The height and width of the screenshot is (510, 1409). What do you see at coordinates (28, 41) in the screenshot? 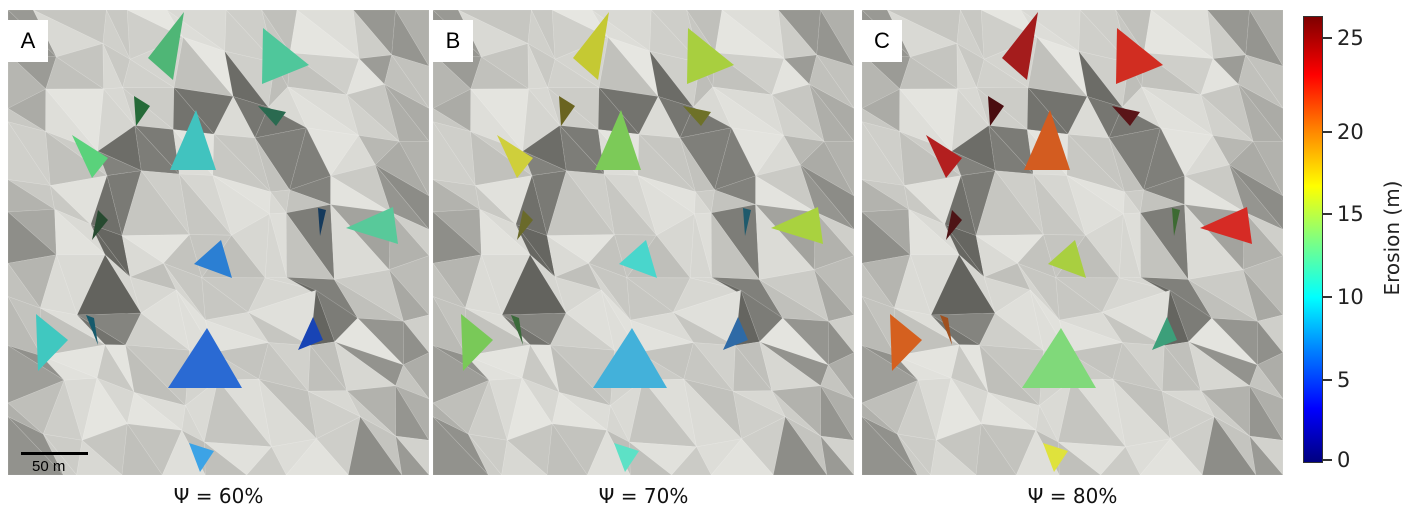
I see `panel-letter: A` at bounding box center [28, 41].